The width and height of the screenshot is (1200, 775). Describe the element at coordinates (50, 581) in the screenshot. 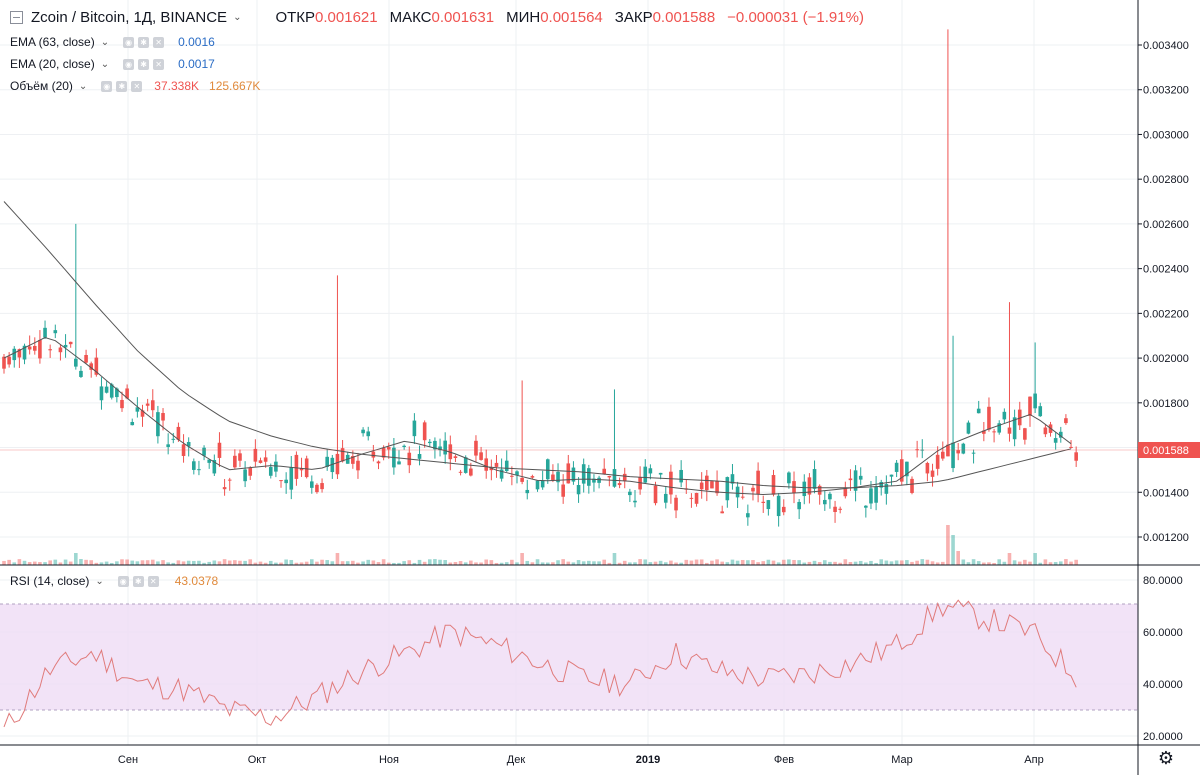

I see `rsi-name: RSI (14, close)` at that location.